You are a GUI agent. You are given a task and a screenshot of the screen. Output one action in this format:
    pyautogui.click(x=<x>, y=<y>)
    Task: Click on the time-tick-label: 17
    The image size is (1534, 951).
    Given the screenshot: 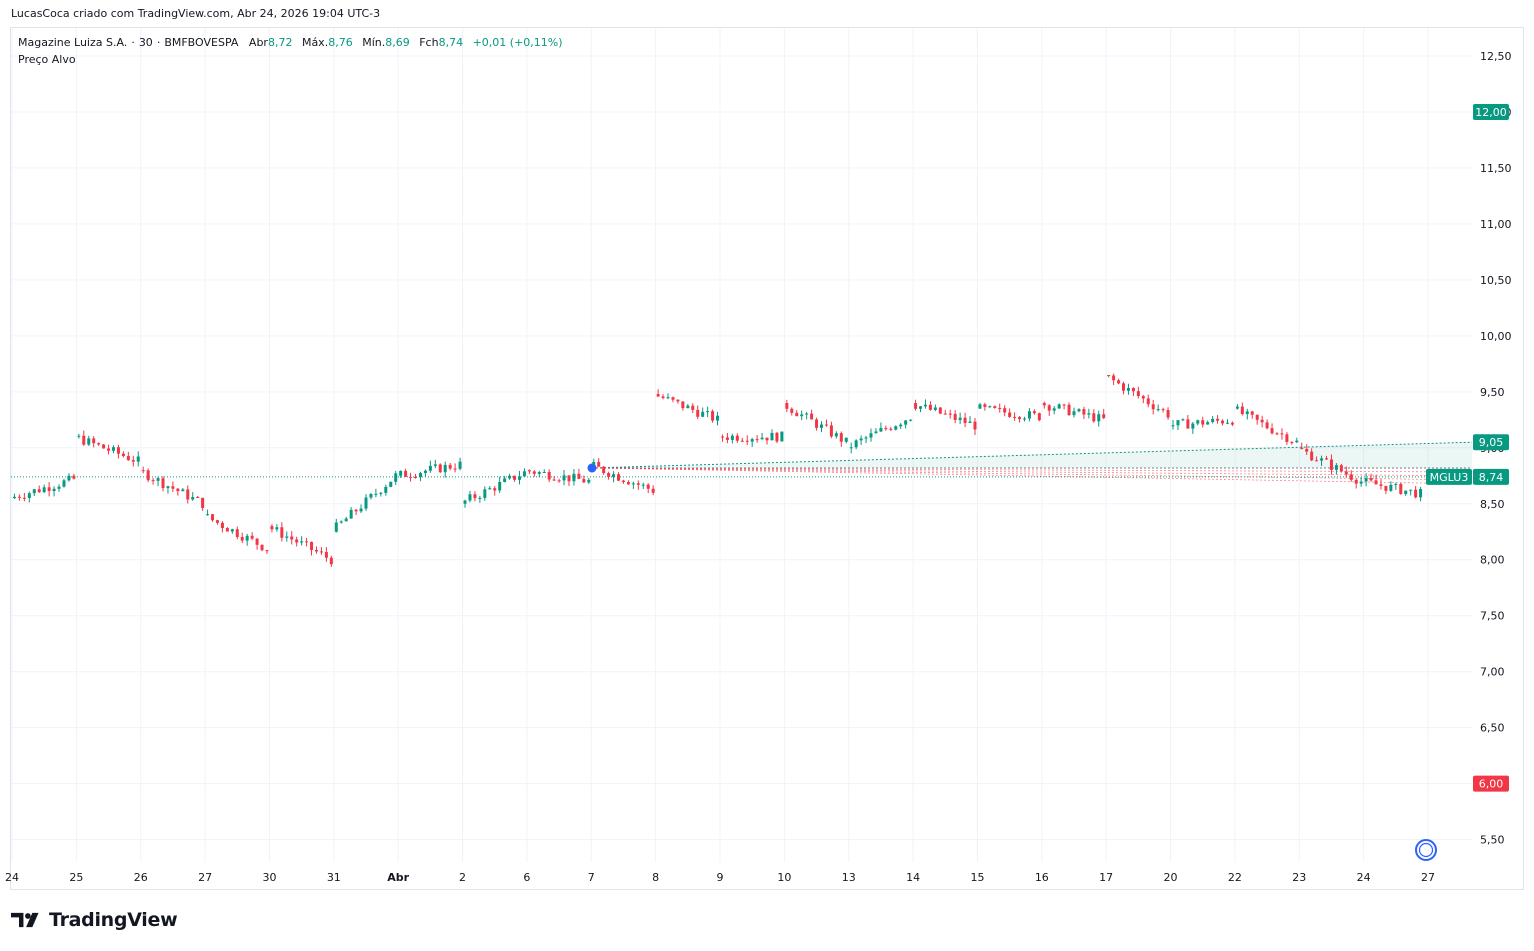 What is the action you would take?
    pyautogui.click(x=1106, y=877)
    